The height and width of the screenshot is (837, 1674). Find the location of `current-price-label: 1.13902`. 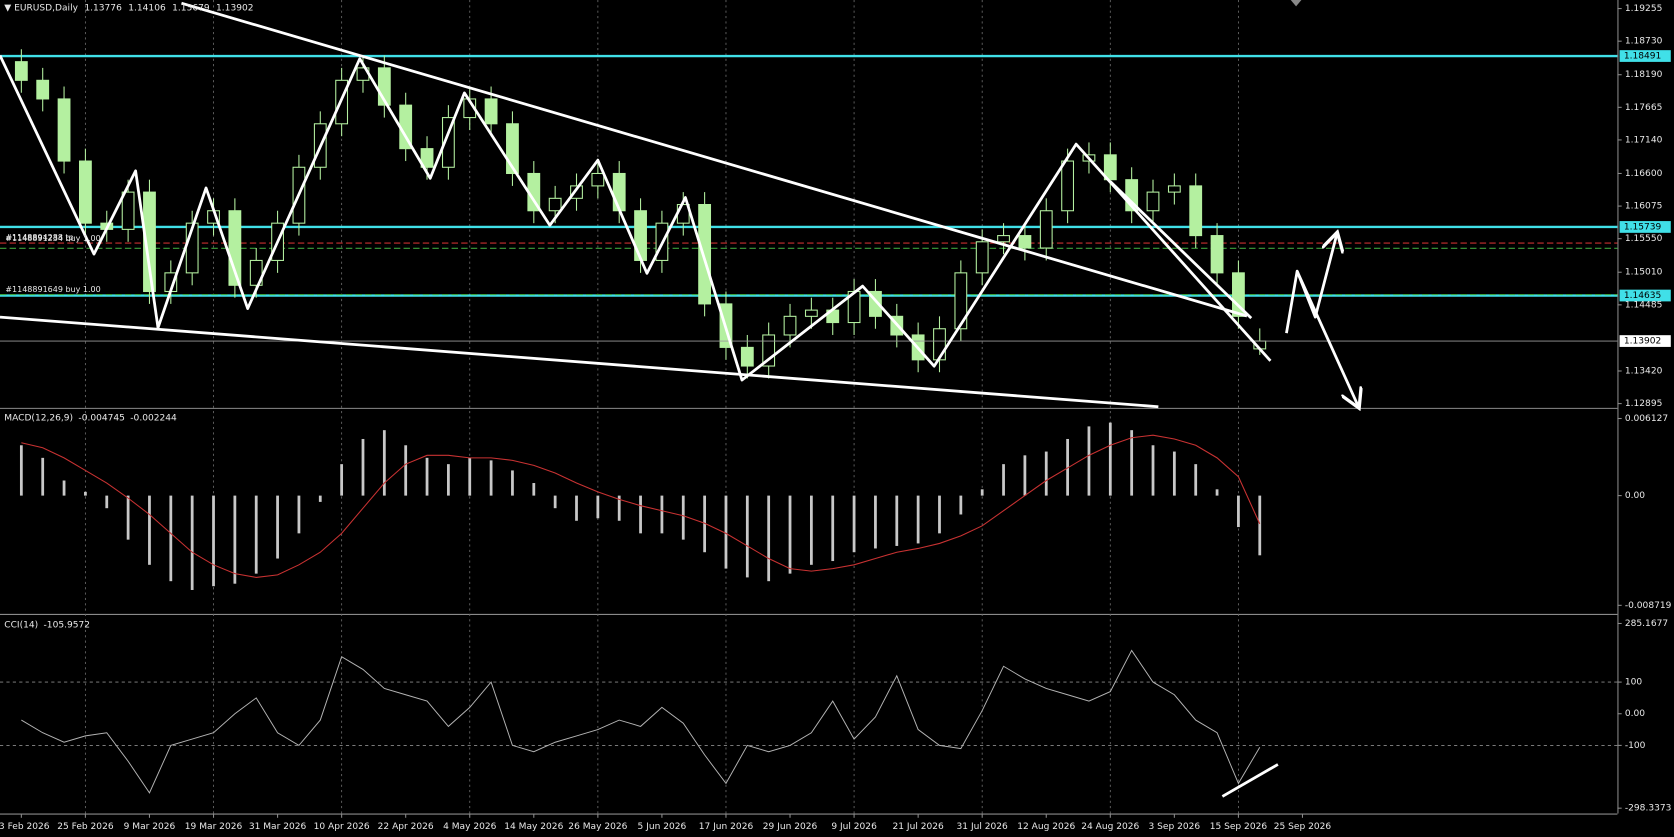

current-price-label: 1.13902 is located at coordinates (1642, 342).